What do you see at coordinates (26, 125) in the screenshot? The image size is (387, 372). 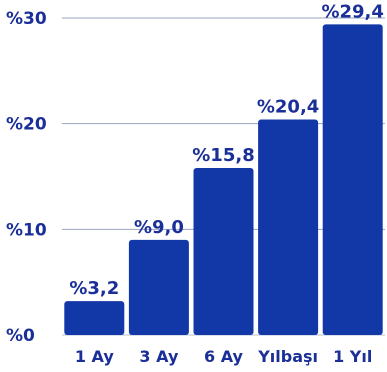 I see `y-tick-label: %20` at bounding box center [26, 125].